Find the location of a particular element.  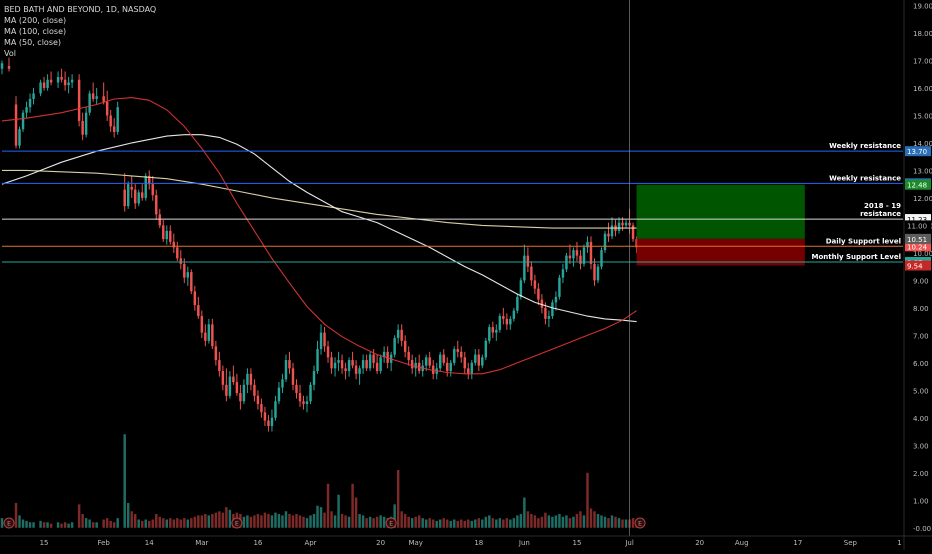

price-tag-bg is located at coordinates (918, 184).